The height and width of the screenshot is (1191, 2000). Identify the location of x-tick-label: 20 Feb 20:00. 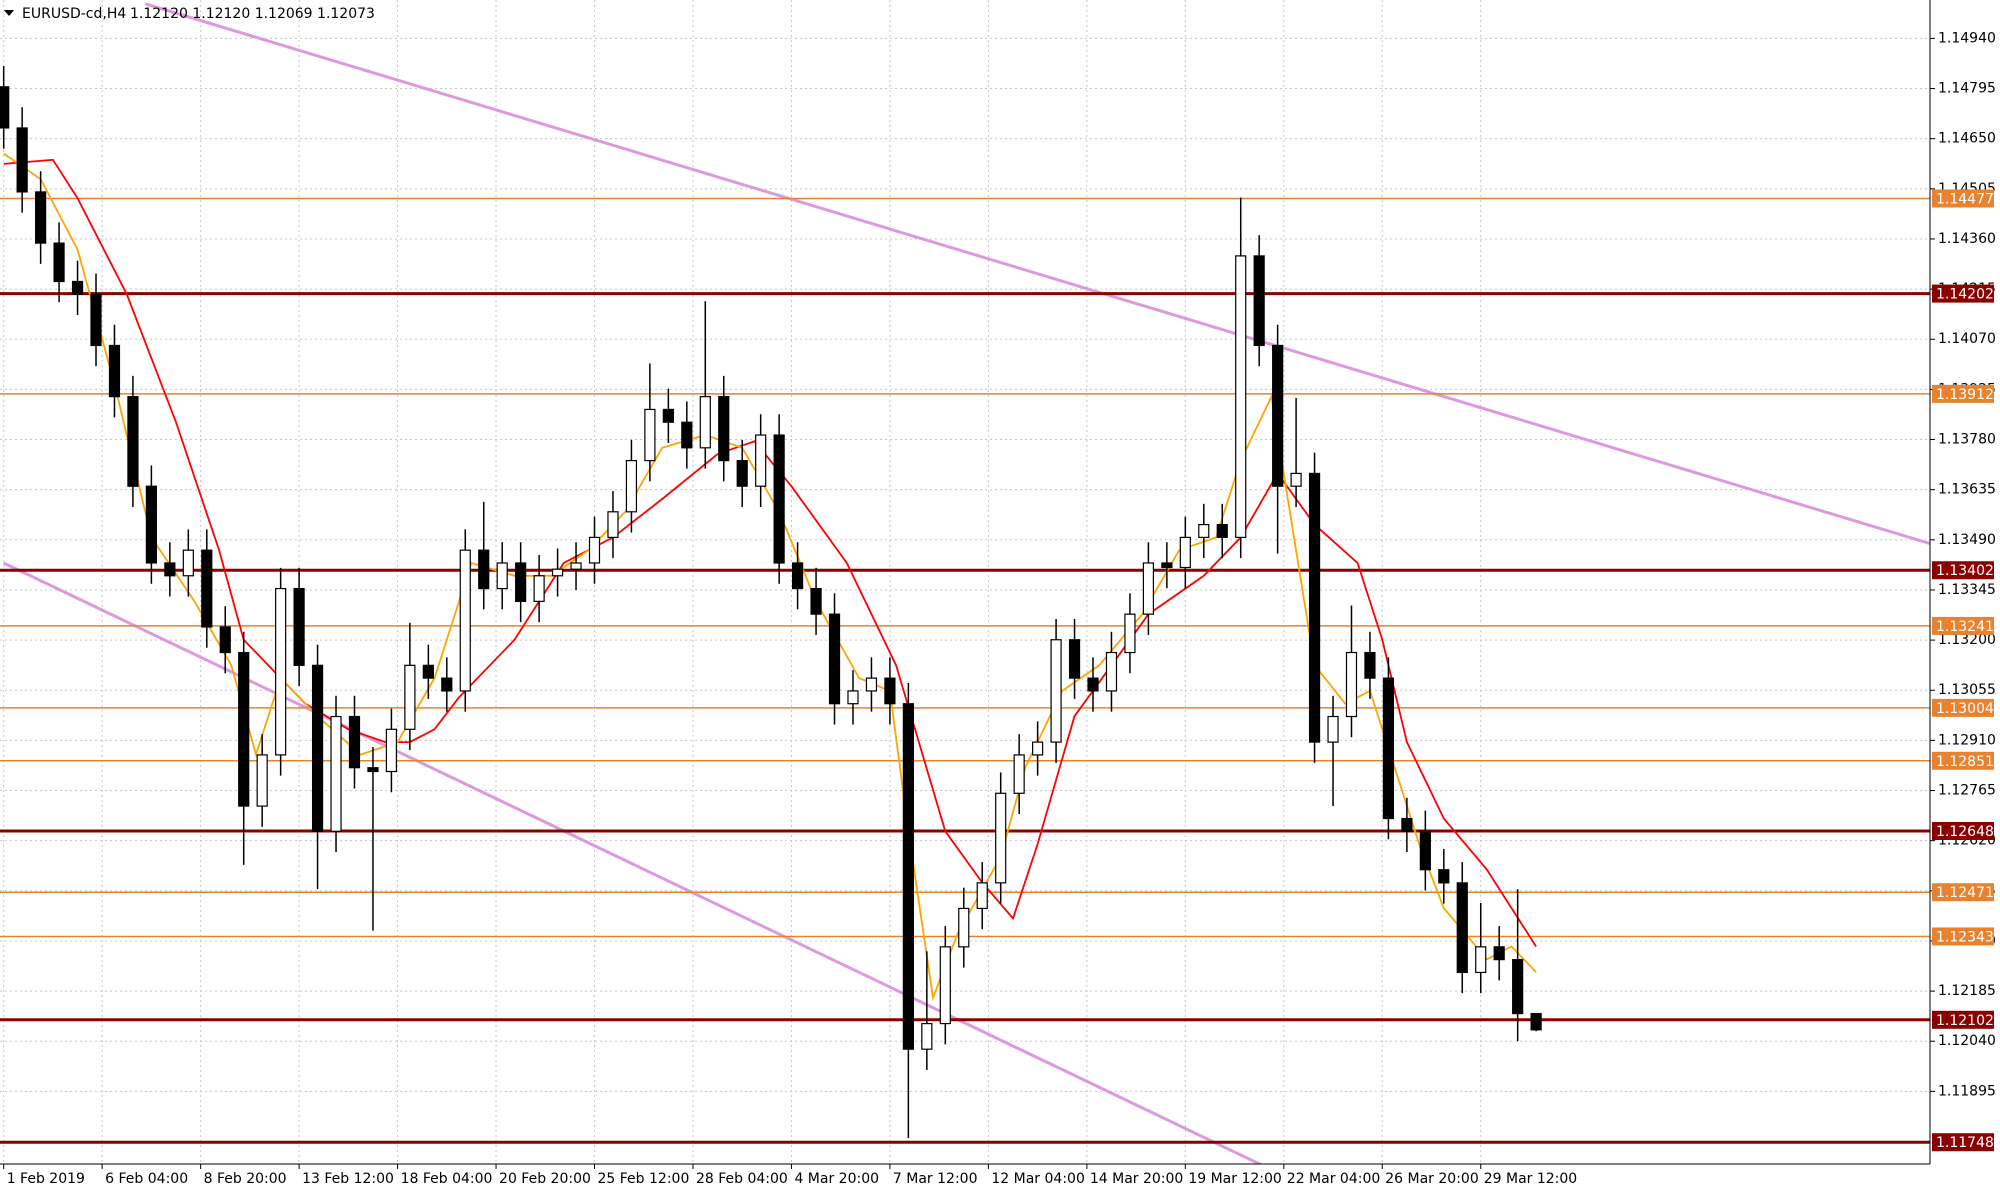
(545, 1179).